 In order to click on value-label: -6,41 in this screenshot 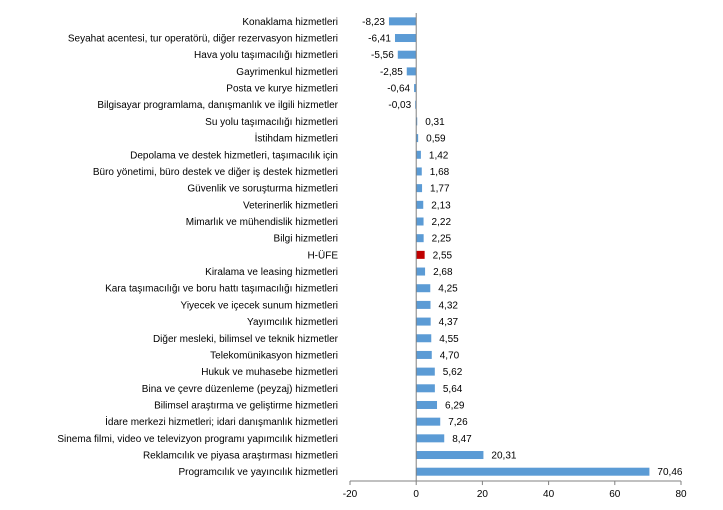, I will do `click(379, 39)`.